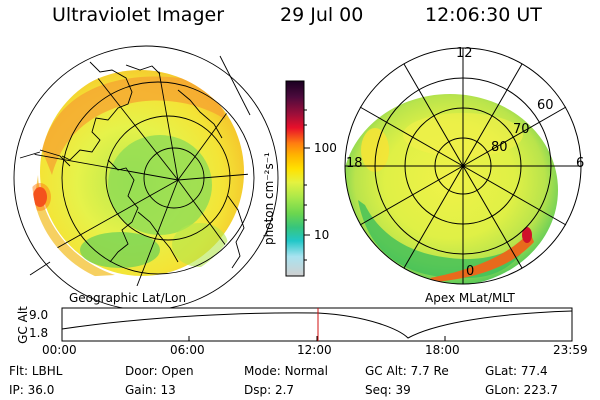  Describe the element at coordinates (297, 178) in the screenshot. I see `colorbar` at that location.